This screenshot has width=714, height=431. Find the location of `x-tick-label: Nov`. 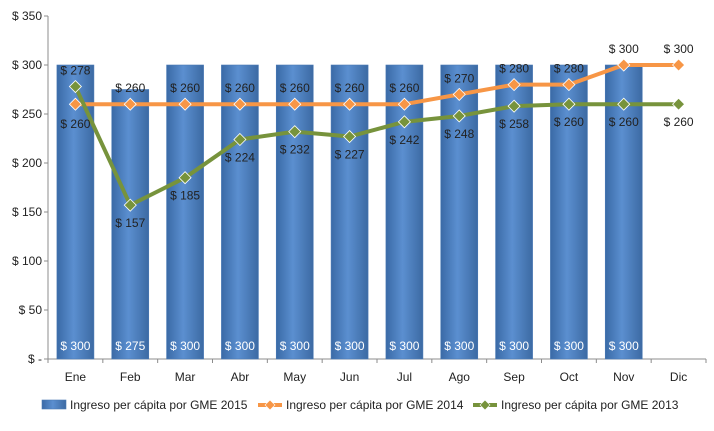

x-tick-label: Nov is located at coordinates (623, 377).